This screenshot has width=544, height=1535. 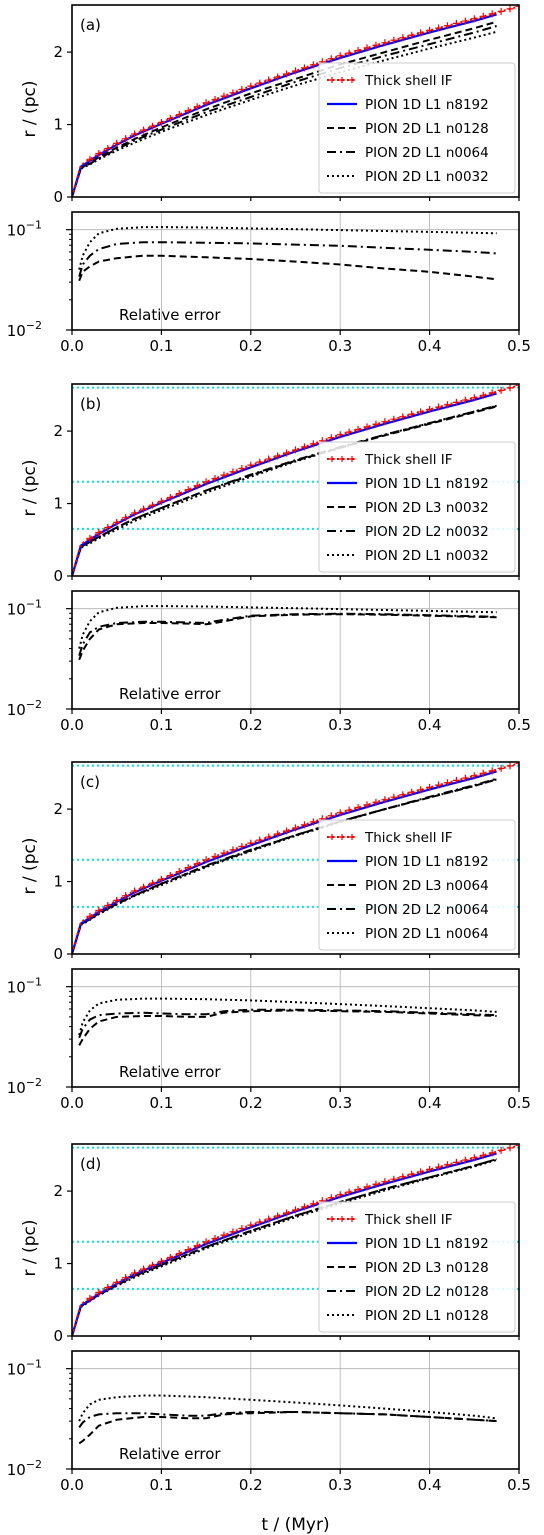 What do you see at coordinates (427, 1316) in the screenshot?
I see `legend-label: PION 2D L1 n0128` at bounding box center [427, 1316].